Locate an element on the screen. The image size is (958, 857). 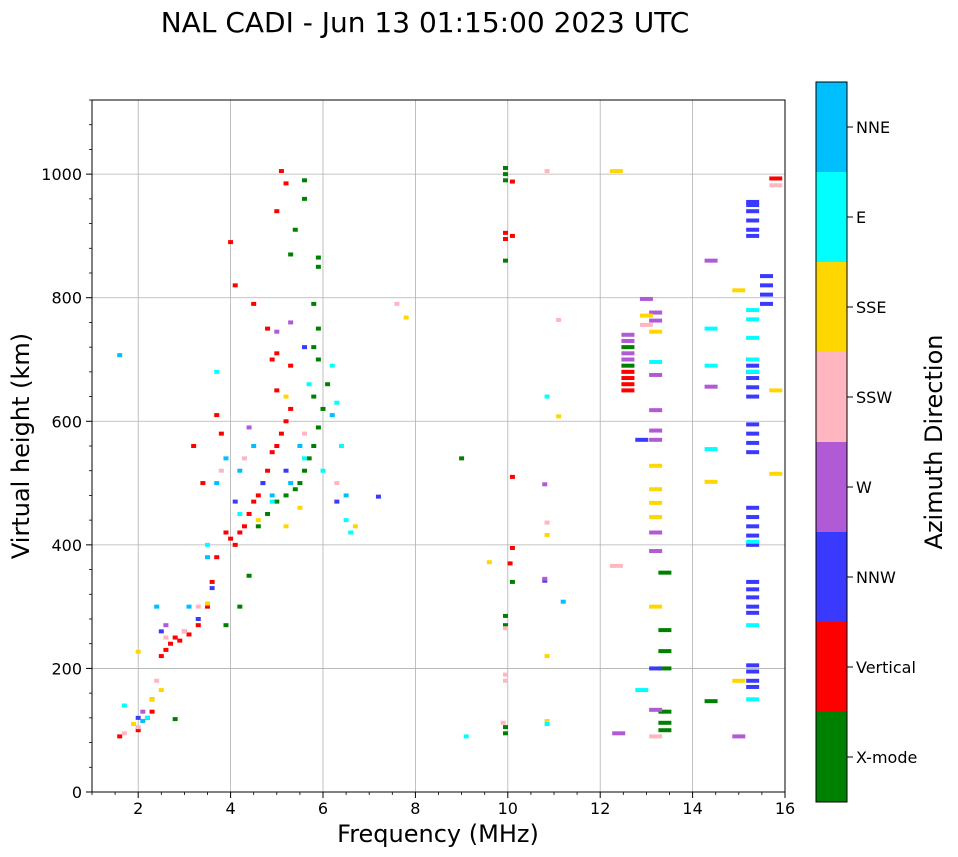
x-tick-label: 2 is located at coordinates (138, 808).